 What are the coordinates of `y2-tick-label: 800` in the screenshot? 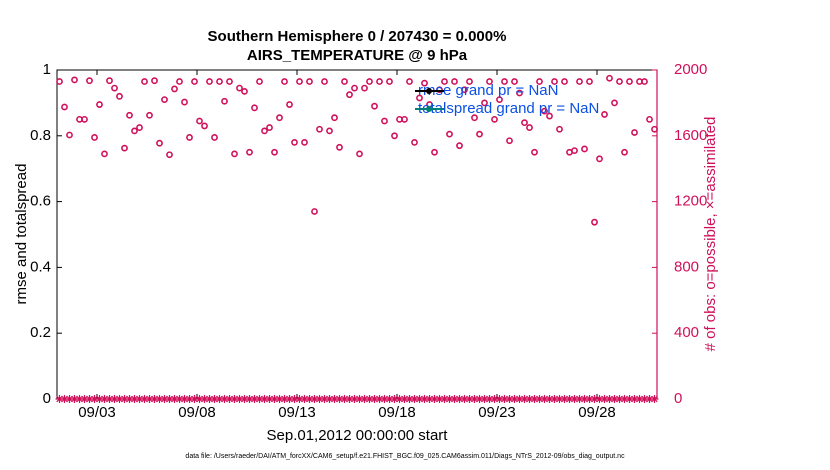 It's located at (686, 266).